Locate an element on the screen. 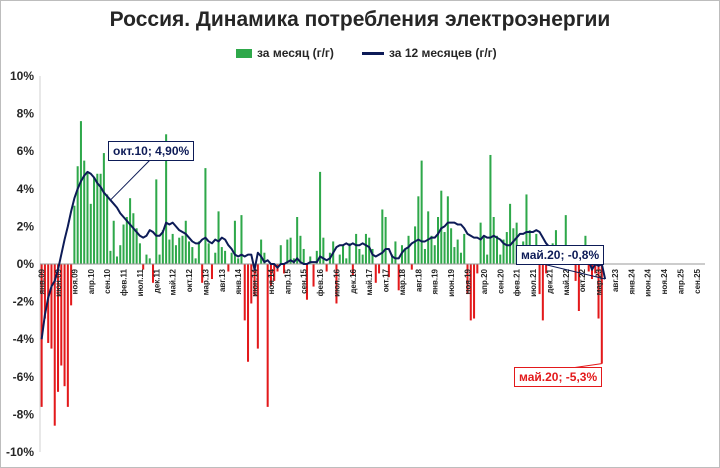  x-tick-label: окт.12 is located at coordinates (189, 280).